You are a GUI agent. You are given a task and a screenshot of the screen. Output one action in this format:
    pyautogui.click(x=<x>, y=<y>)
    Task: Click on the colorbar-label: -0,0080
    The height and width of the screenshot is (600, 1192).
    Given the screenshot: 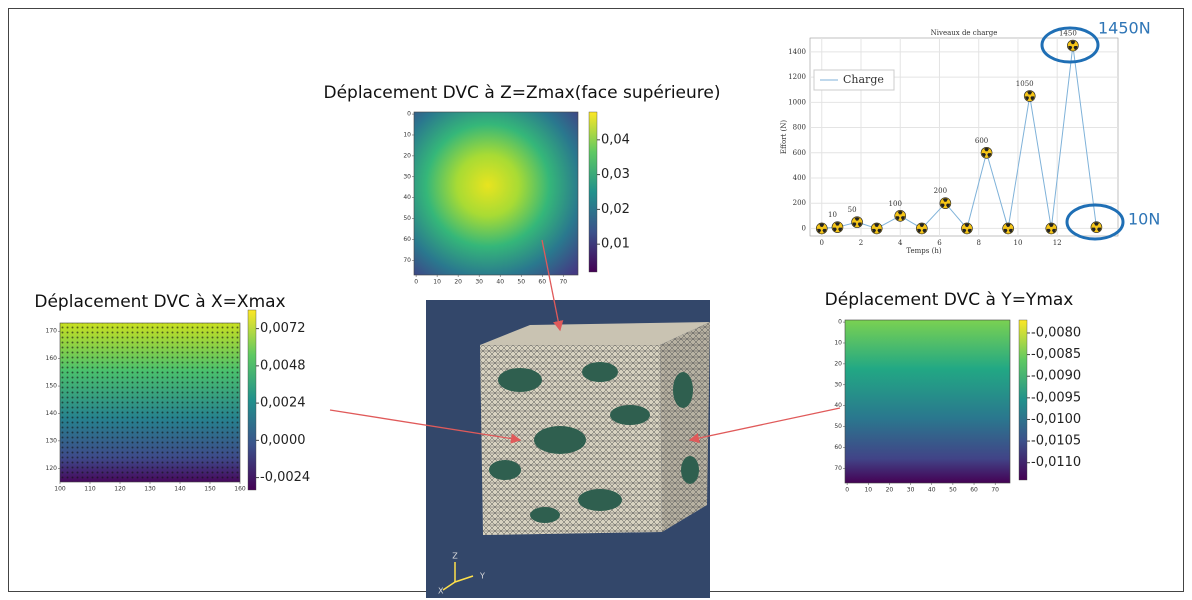 What is the action you would take?
    pyautogui.click(x=1056, y=332)
    